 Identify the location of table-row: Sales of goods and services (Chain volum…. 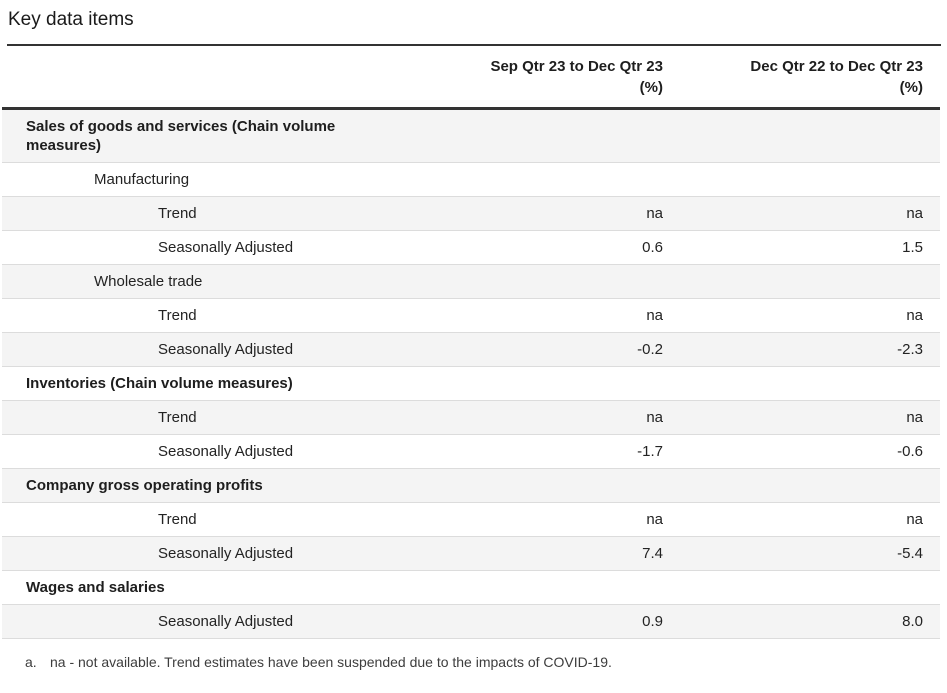
(471, 135).